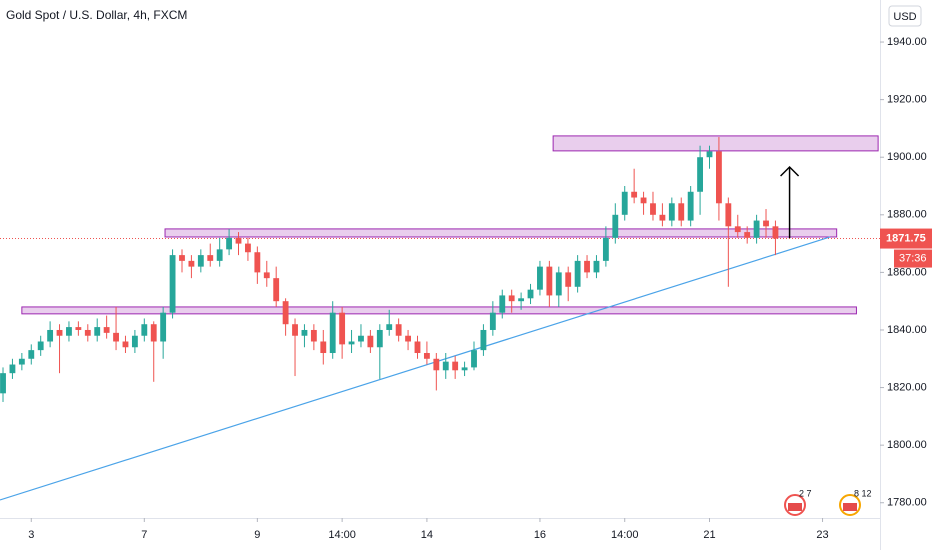 The image size is (932, 550). I want to click on x-tick-label: 7, so click(144, 535).